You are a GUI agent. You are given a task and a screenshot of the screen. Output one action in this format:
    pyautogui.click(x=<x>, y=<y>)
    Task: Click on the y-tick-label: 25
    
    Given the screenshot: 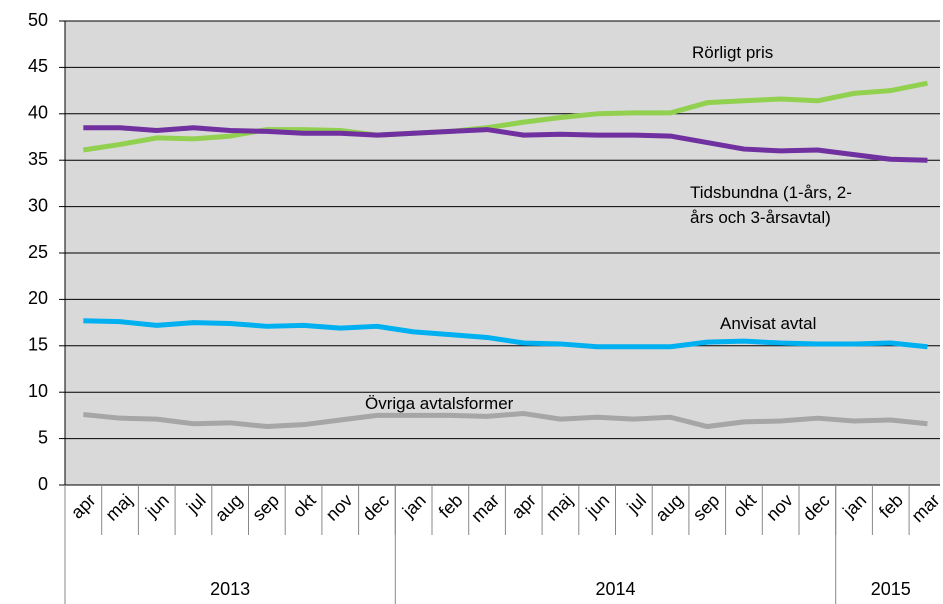 What is the action you would take?
    pyautogui.click(x=38, y=252)
    